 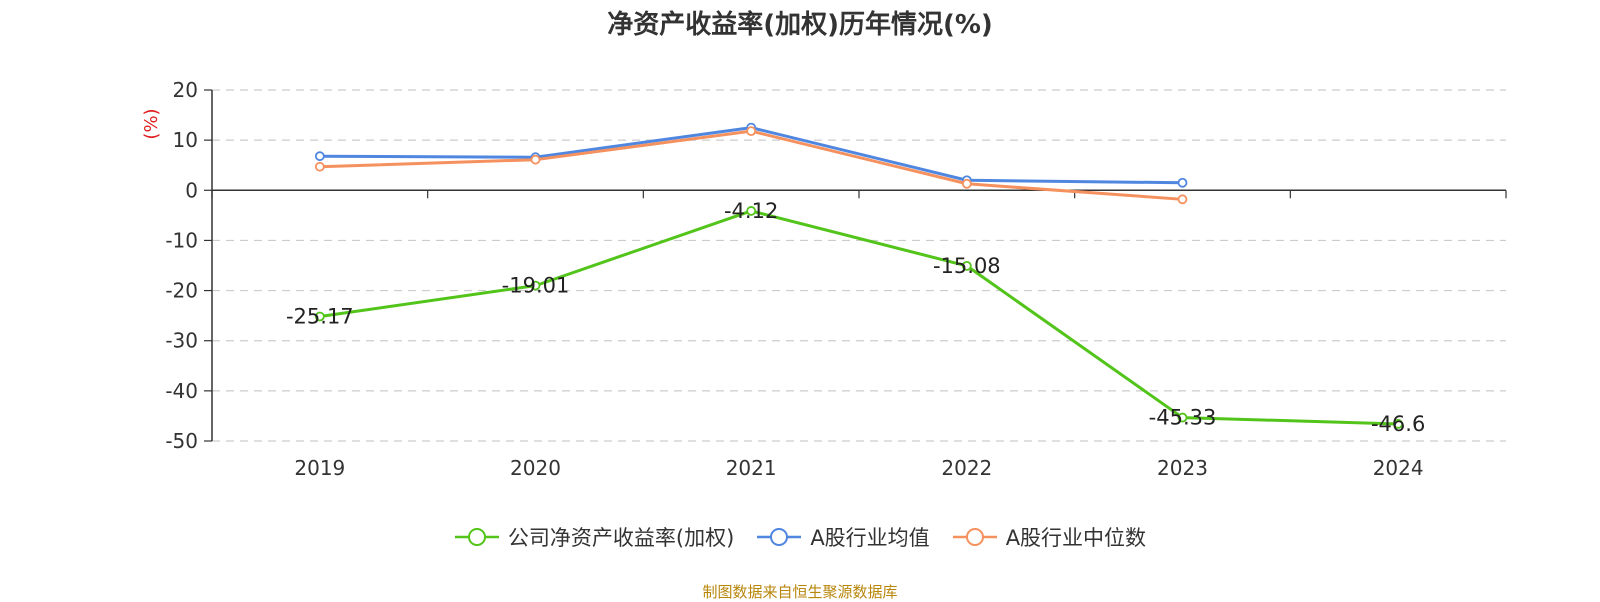 I want to click on y-axis-label: (%), so click(x=151, y=123).